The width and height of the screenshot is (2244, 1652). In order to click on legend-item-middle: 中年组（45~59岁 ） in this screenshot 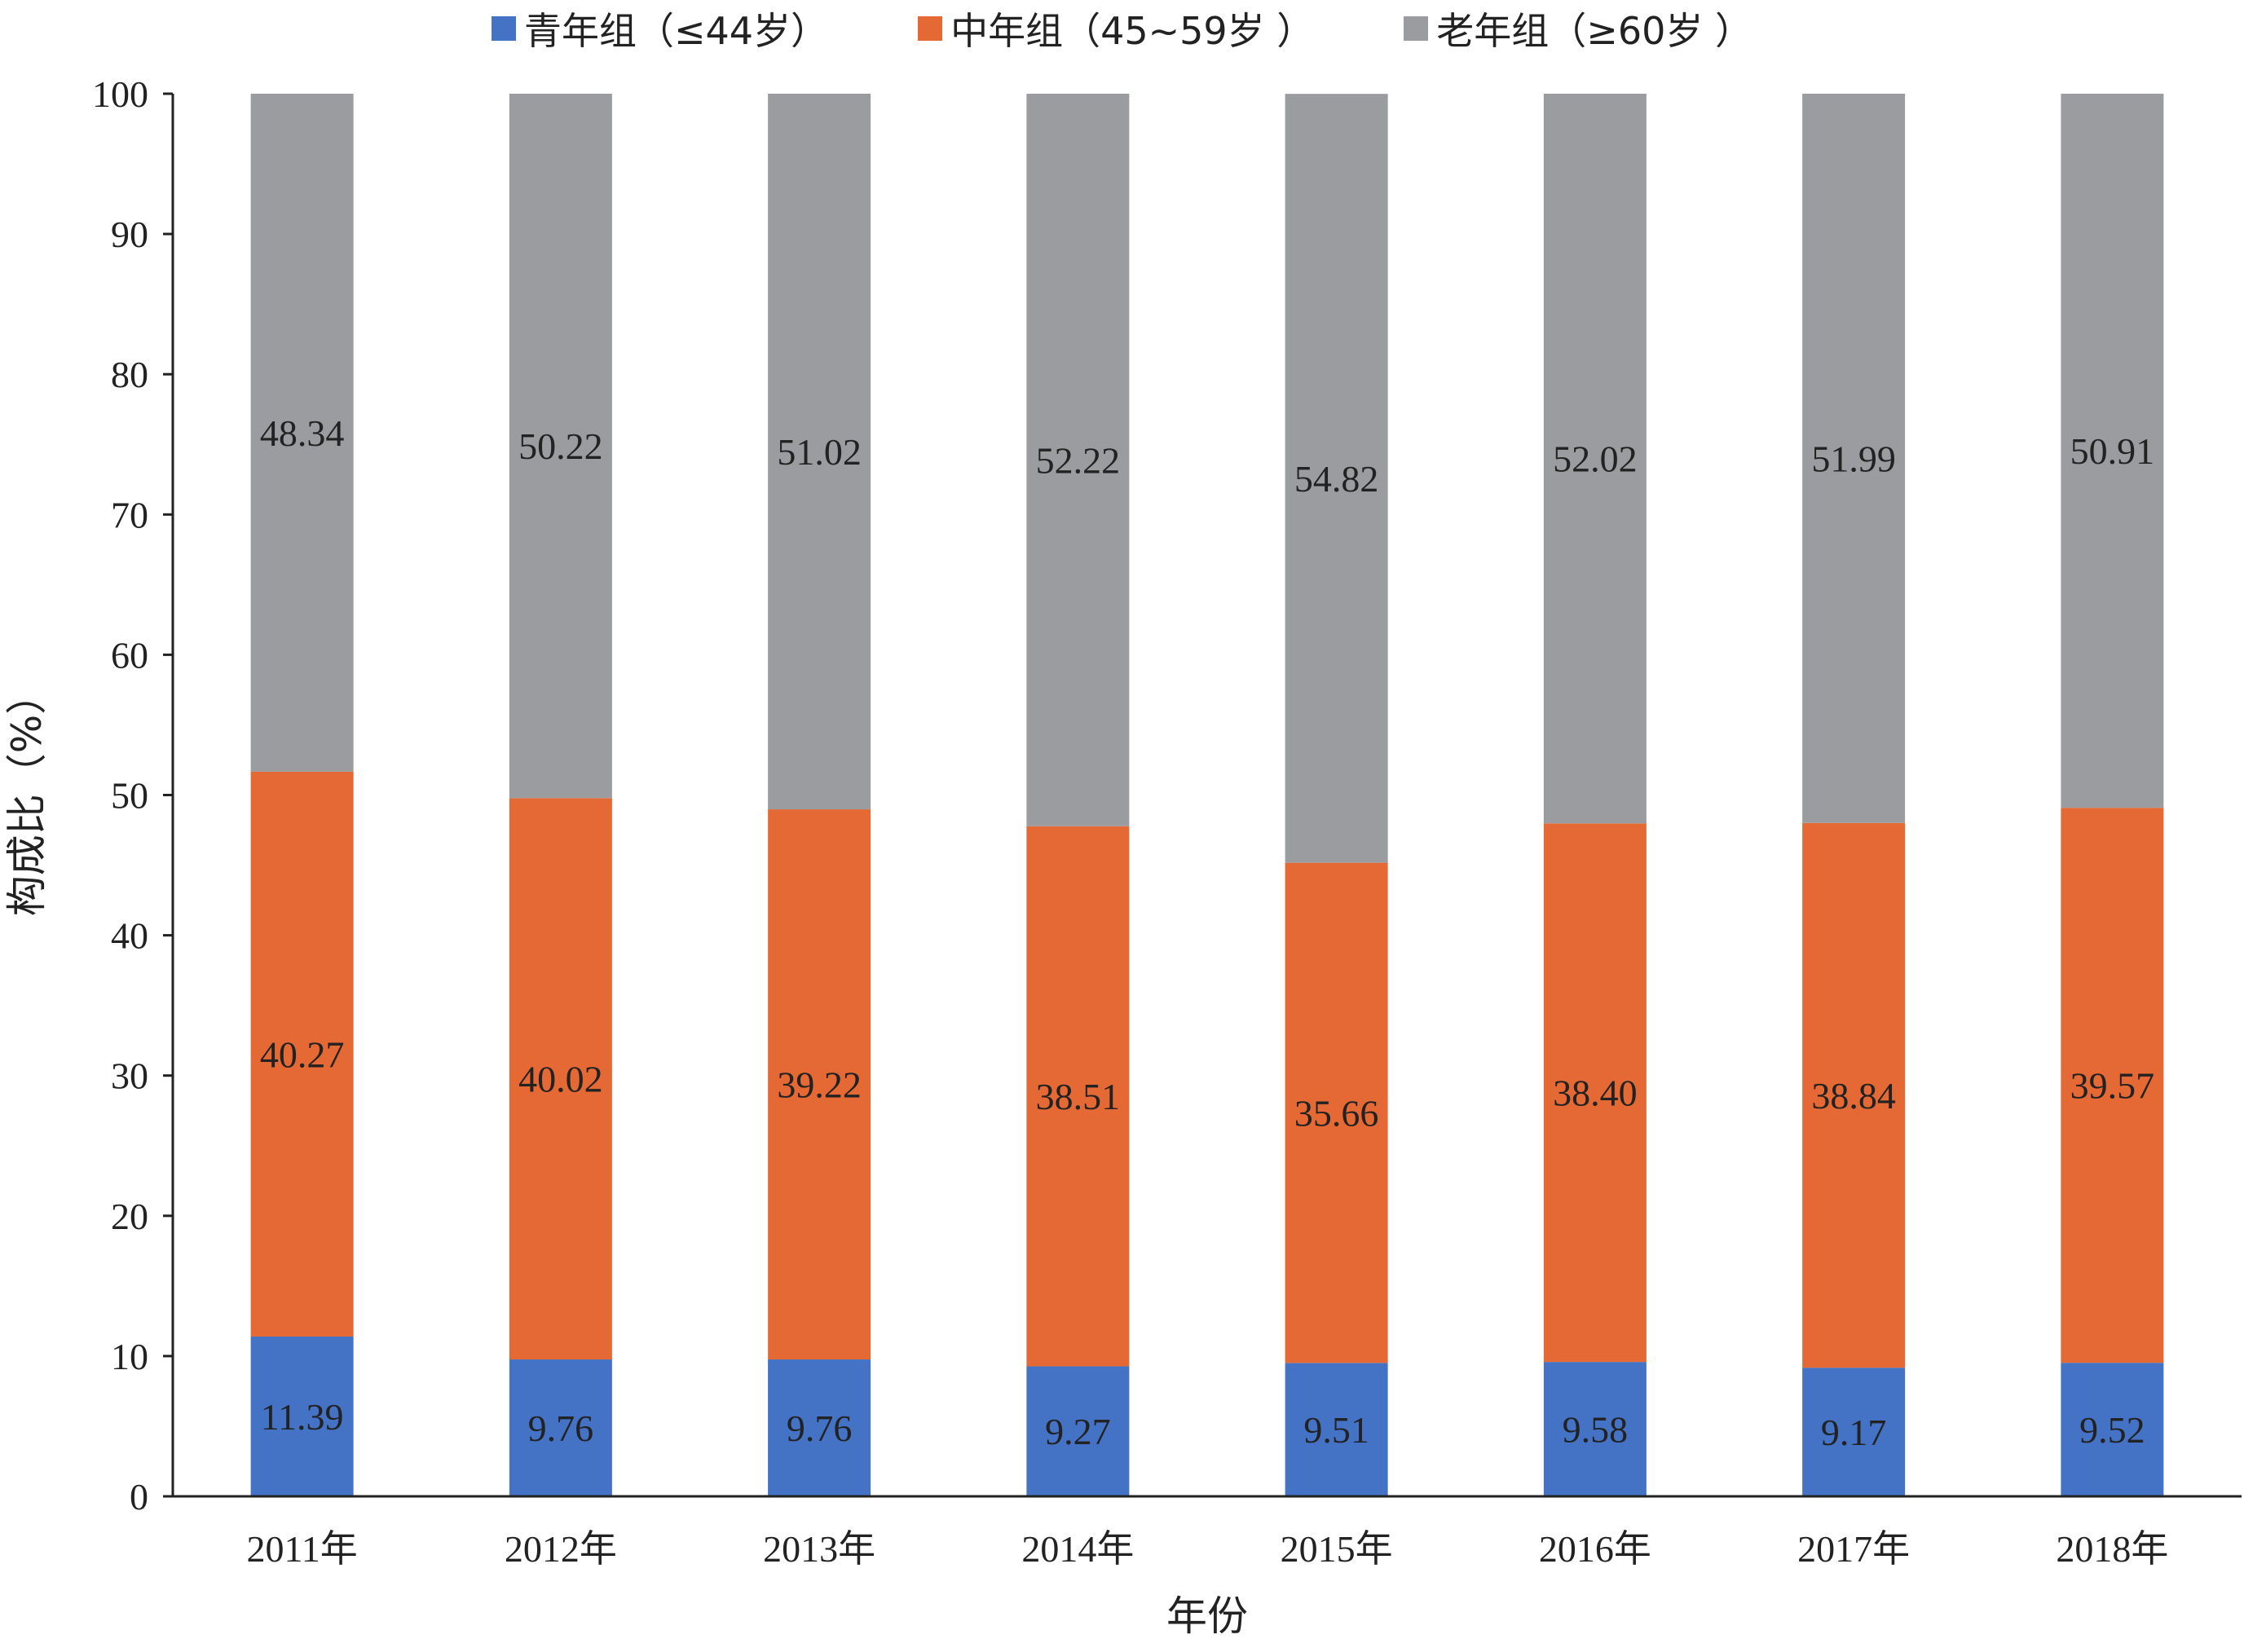, I will do `click(1116, 28)`.